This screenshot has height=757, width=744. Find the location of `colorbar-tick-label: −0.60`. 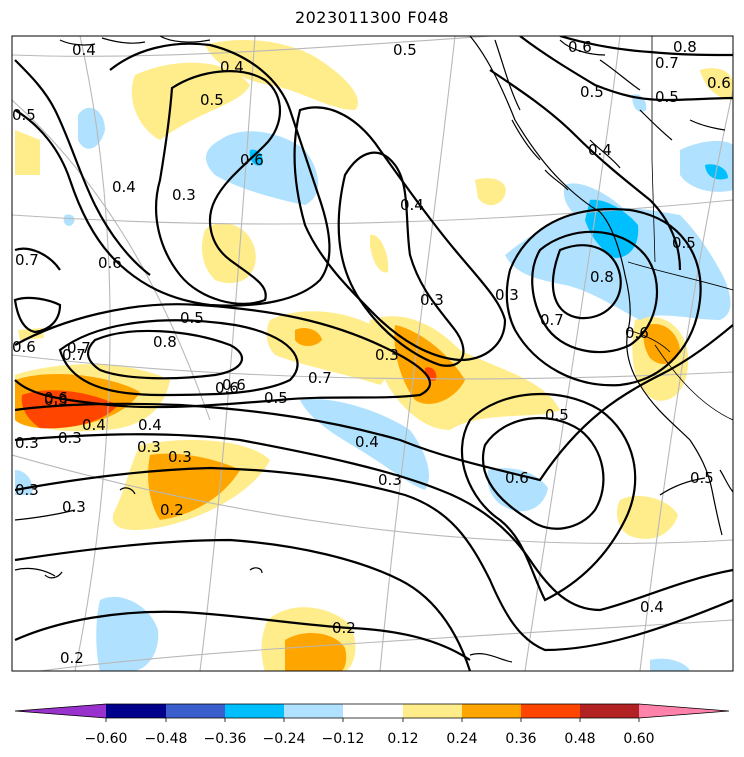

colorbar-tick-label: −0.60 is located at coordinates (106, 739).